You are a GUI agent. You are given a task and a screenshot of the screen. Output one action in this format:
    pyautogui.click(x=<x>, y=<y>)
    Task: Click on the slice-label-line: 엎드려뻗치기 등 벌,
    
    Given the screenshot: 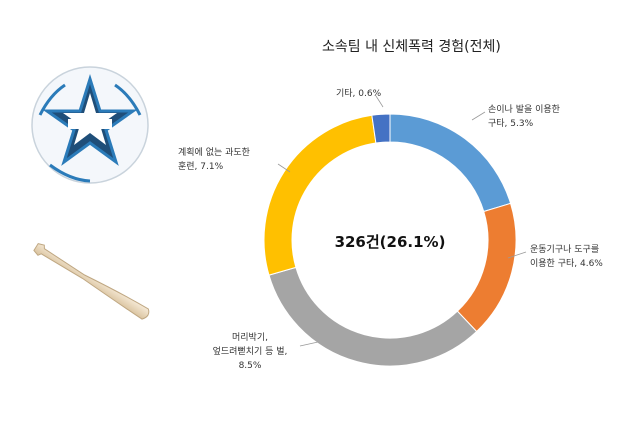 What is the action you would take?
    pyautogui.click(x=250, y=351)
    